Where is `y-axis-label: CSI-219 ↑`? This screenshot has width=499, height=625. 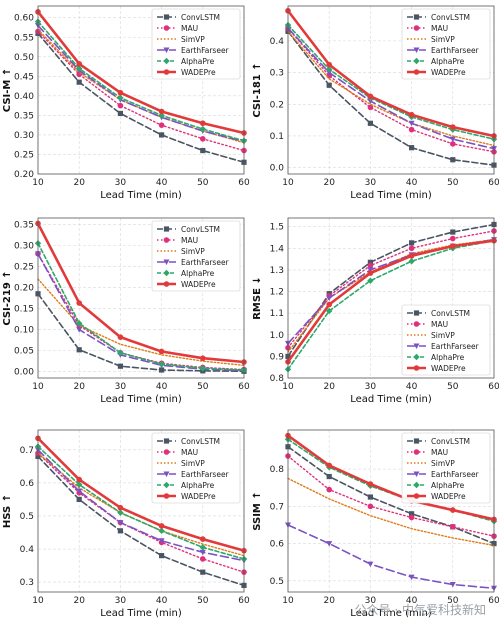 y-axis-label: CSI-219 ↑ is located at coordinates (7, 297).